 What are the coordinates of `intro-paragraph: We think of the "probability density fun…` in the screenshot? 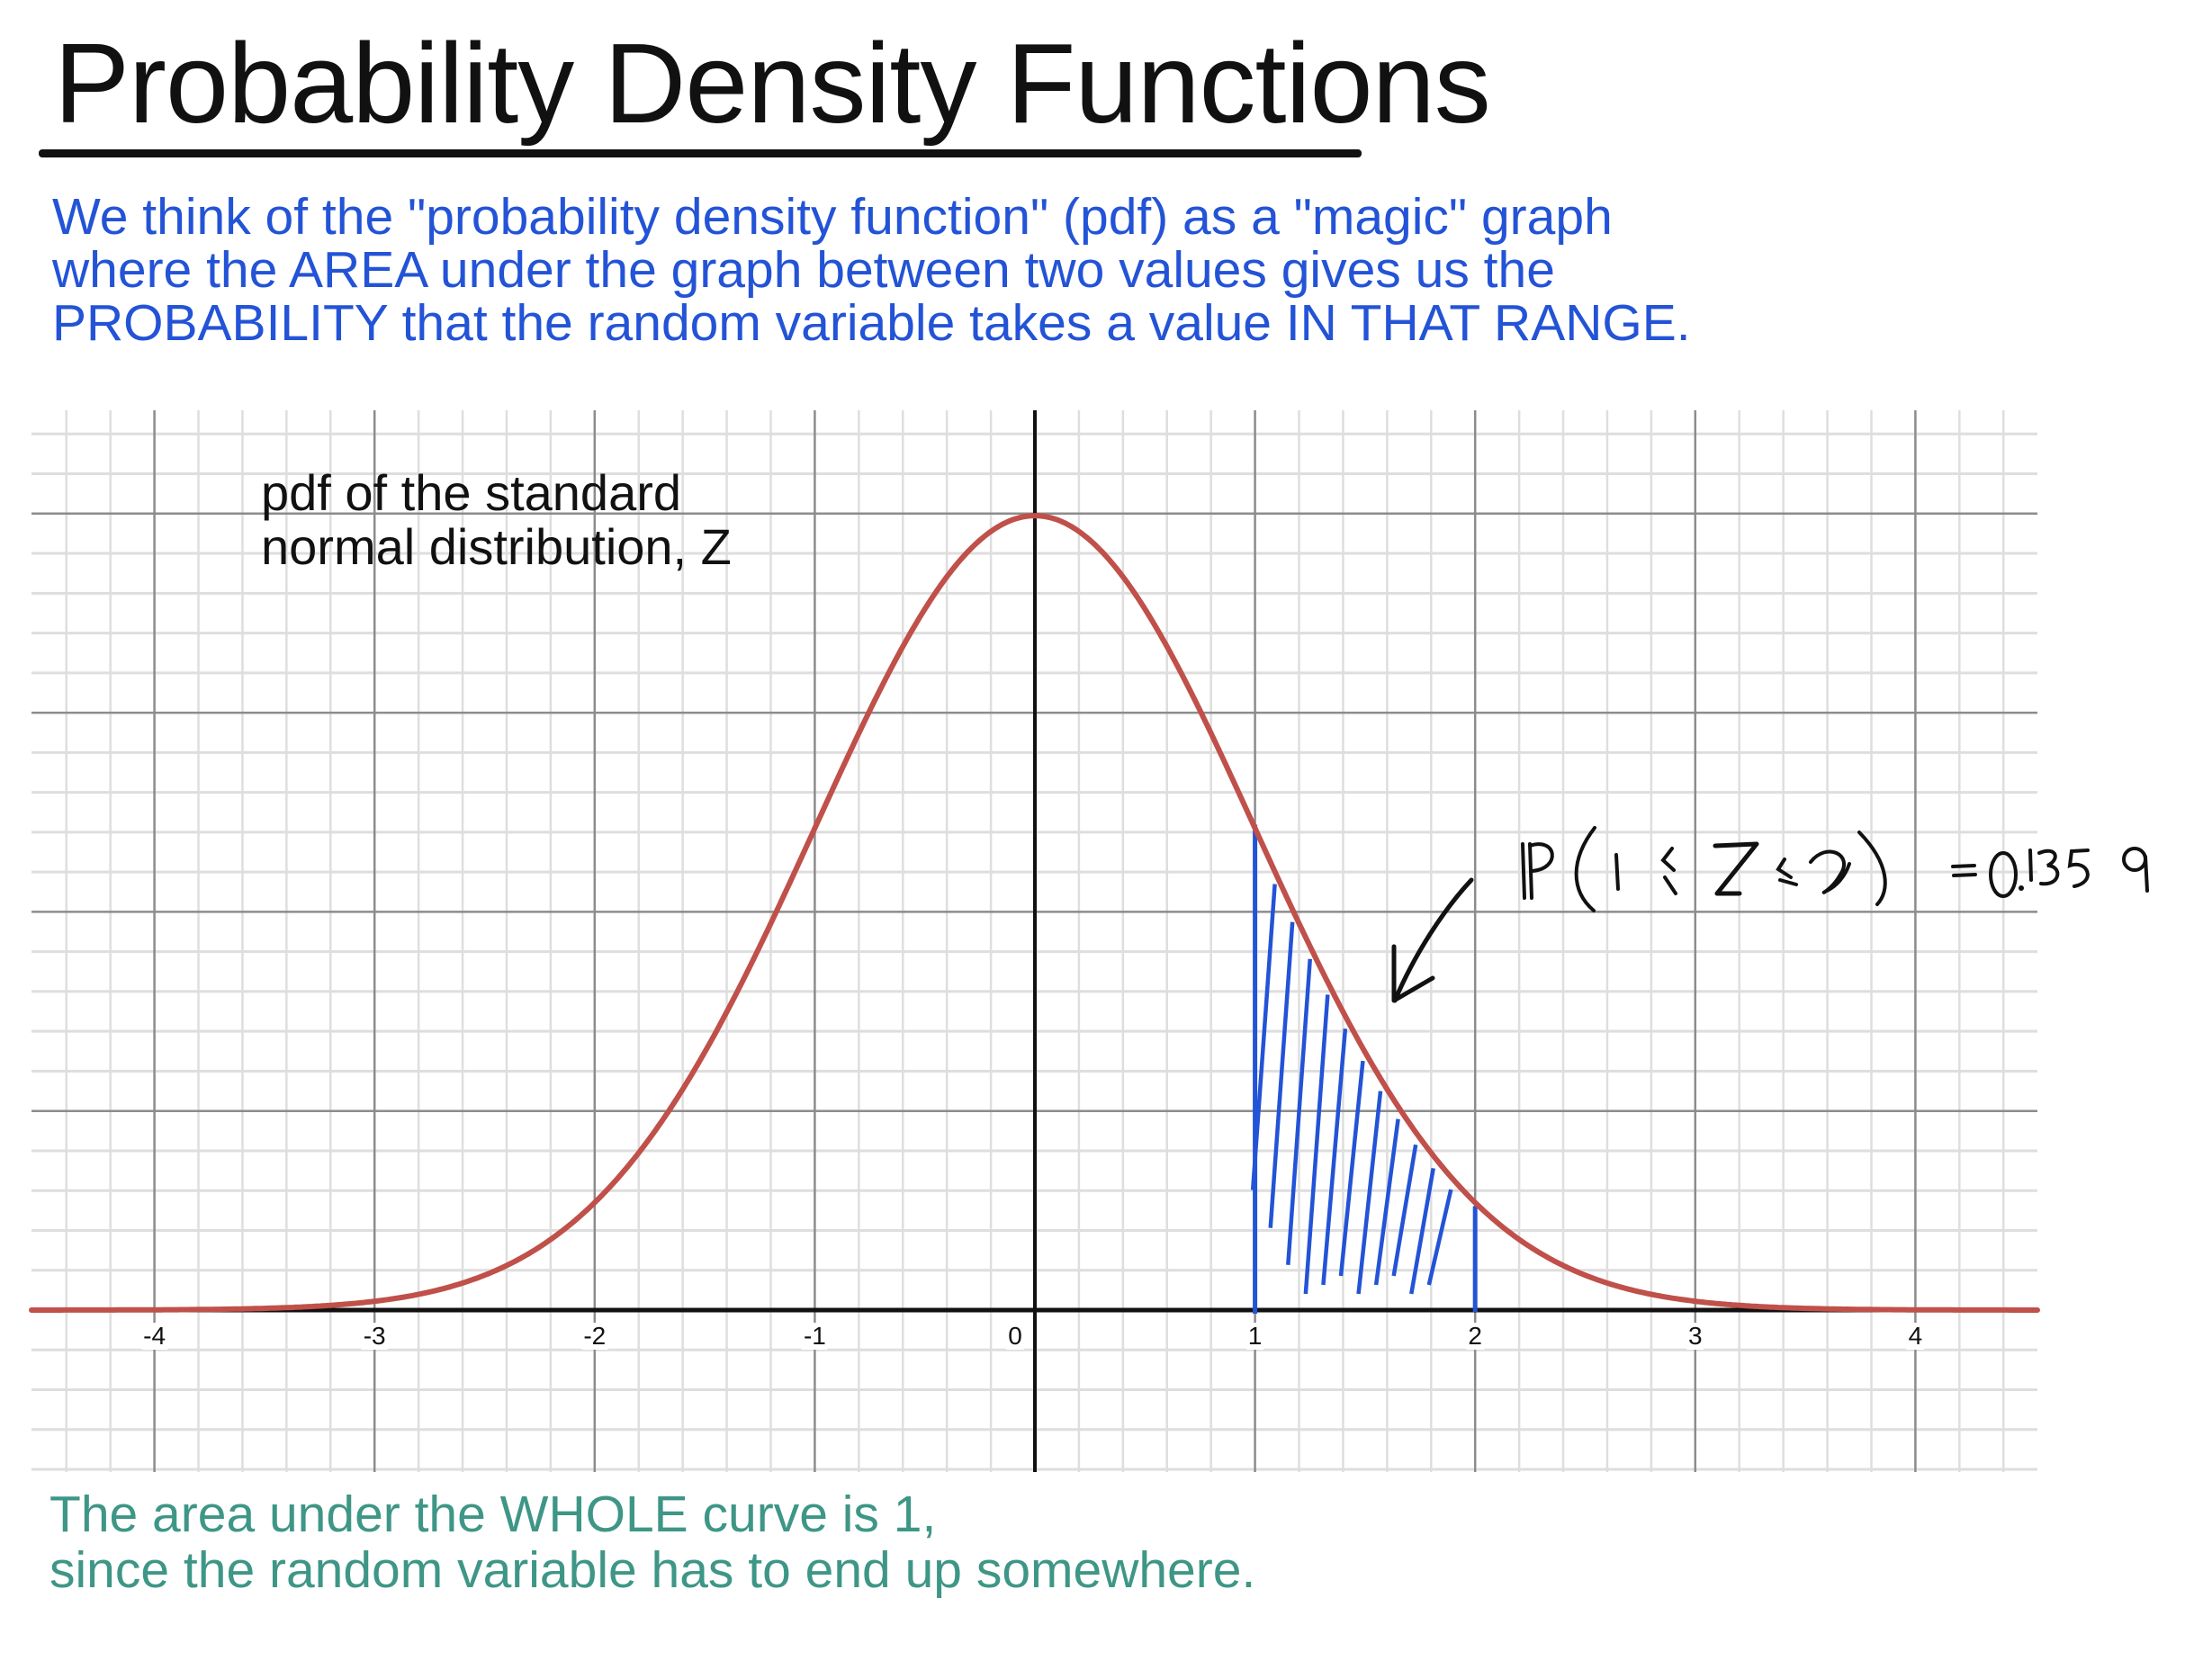 It's located at (871, 270).